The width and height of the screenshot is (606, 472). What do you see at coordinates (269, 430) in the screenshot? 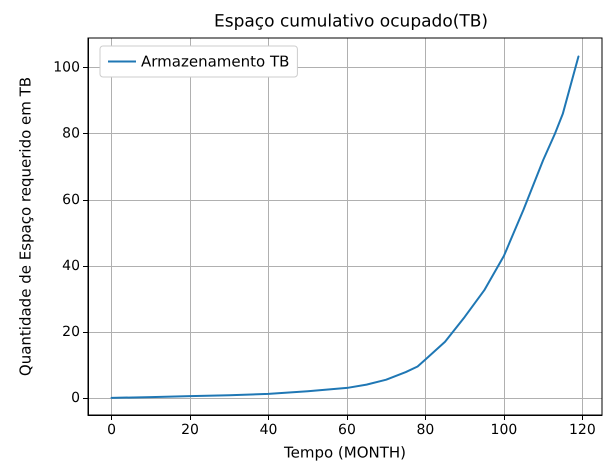
I see `x-tick-label: 40` at bounding box center [269, 430].